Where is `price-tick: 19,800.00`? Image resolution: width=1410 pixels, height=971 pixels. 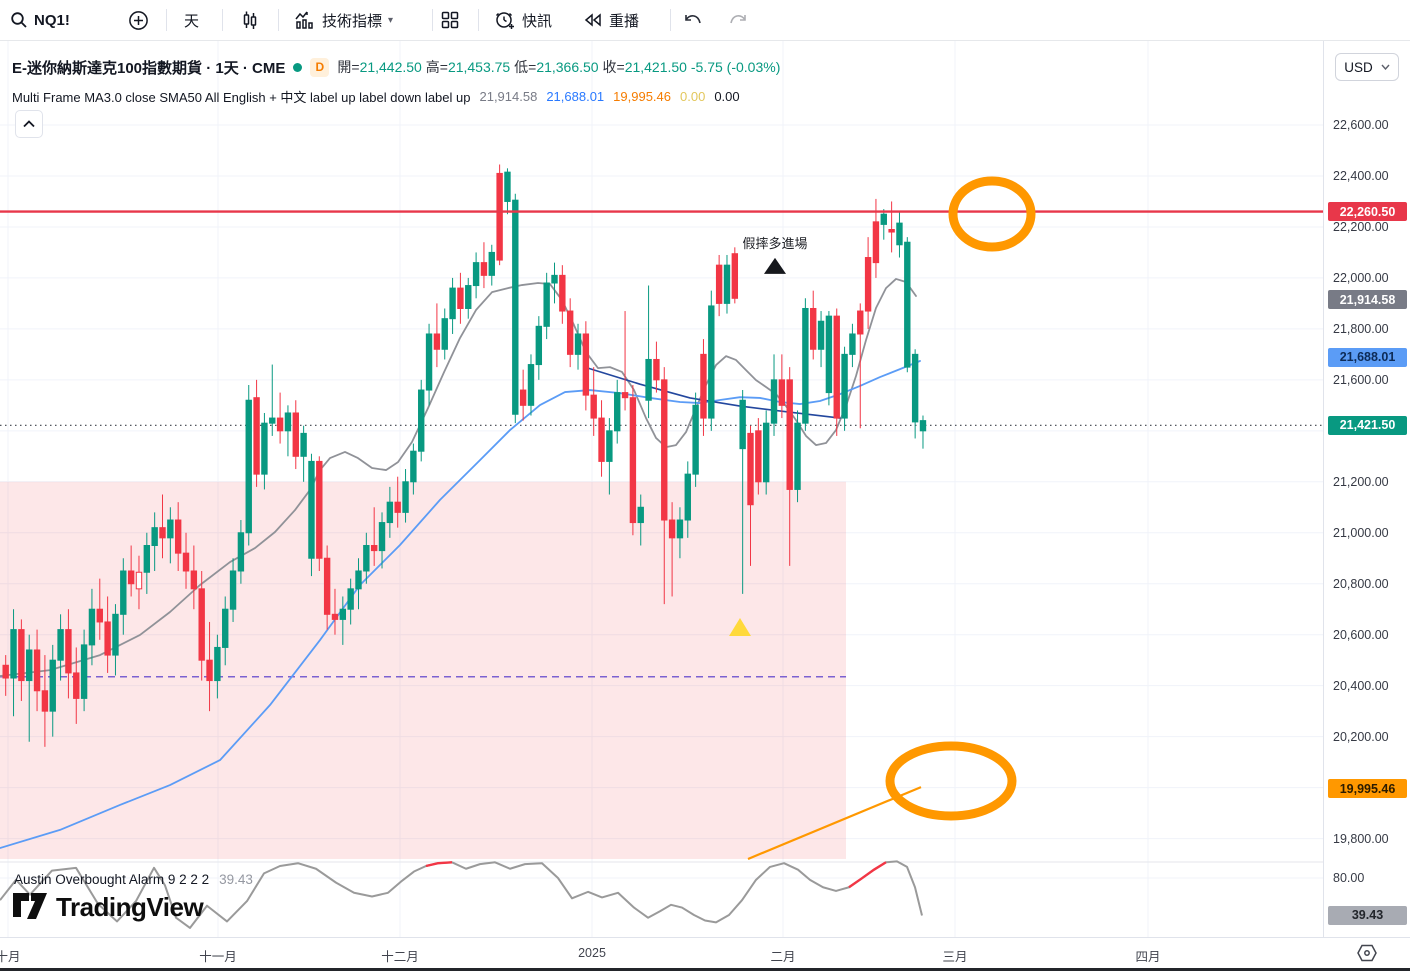
price-tick: 19,800.00 is located at coordinates (1361, 838).